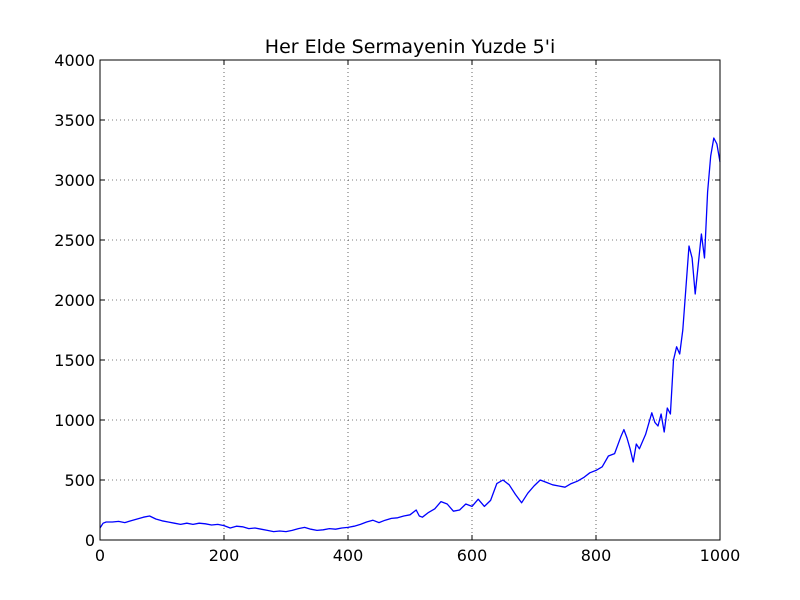 This screenshot has width=800, height=600. What do you see at coordinates (74, 60) in the screenshot?
I see `y-tick-label: 4000` at bounding box center [74, 60].